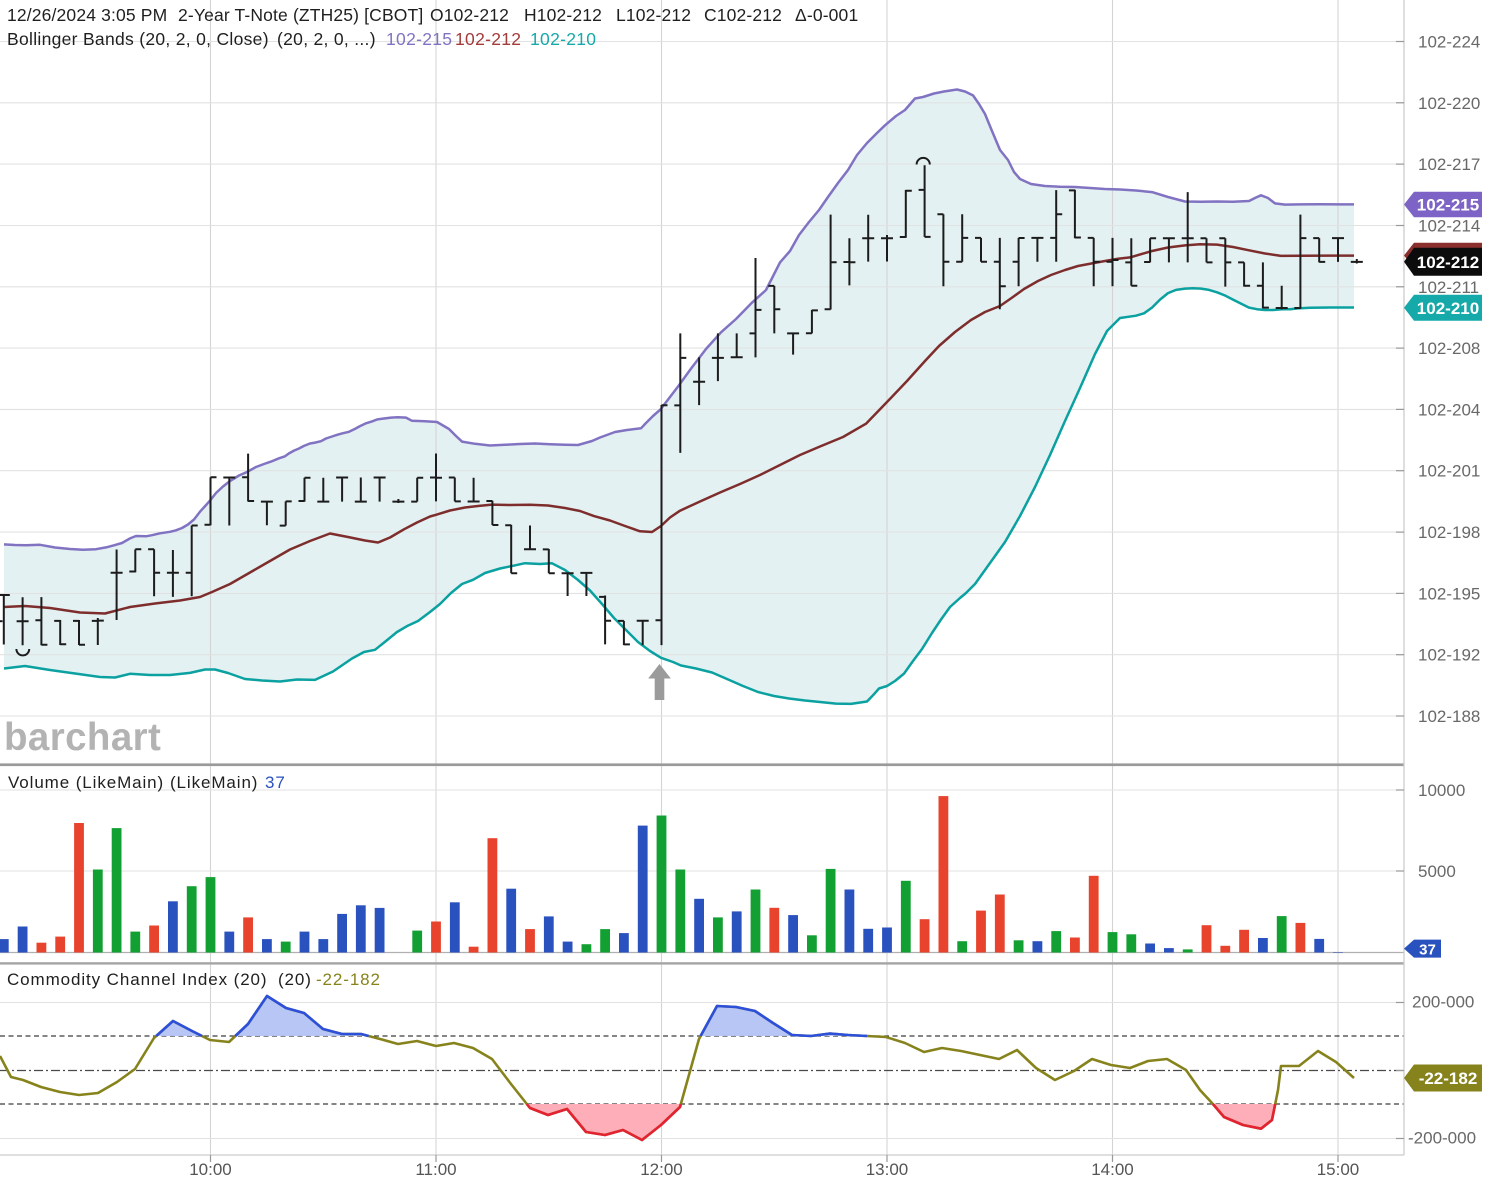 The width and height of the screenshot is (1486, 1191). What do you see at coordinates (887, 1169) in the screenshot?
I see `svg-text: 13:00` at bounding box center [887, 1169].